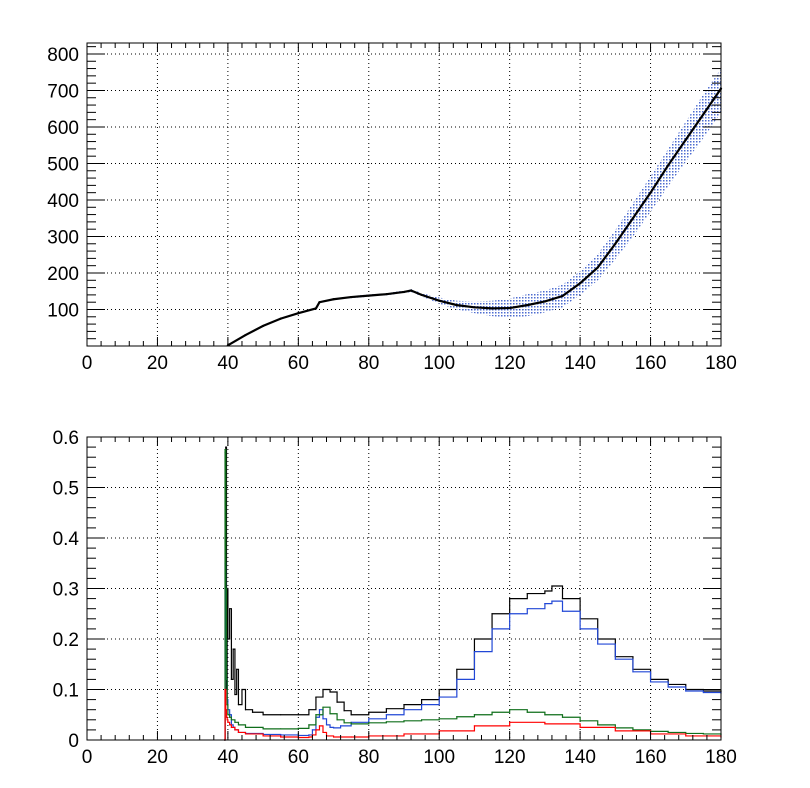 This screenshot has height=788, width=810. Describe the element at coordinates (66, 590) in the screenshot. I see `y-tick-label: 0.3` at that location.